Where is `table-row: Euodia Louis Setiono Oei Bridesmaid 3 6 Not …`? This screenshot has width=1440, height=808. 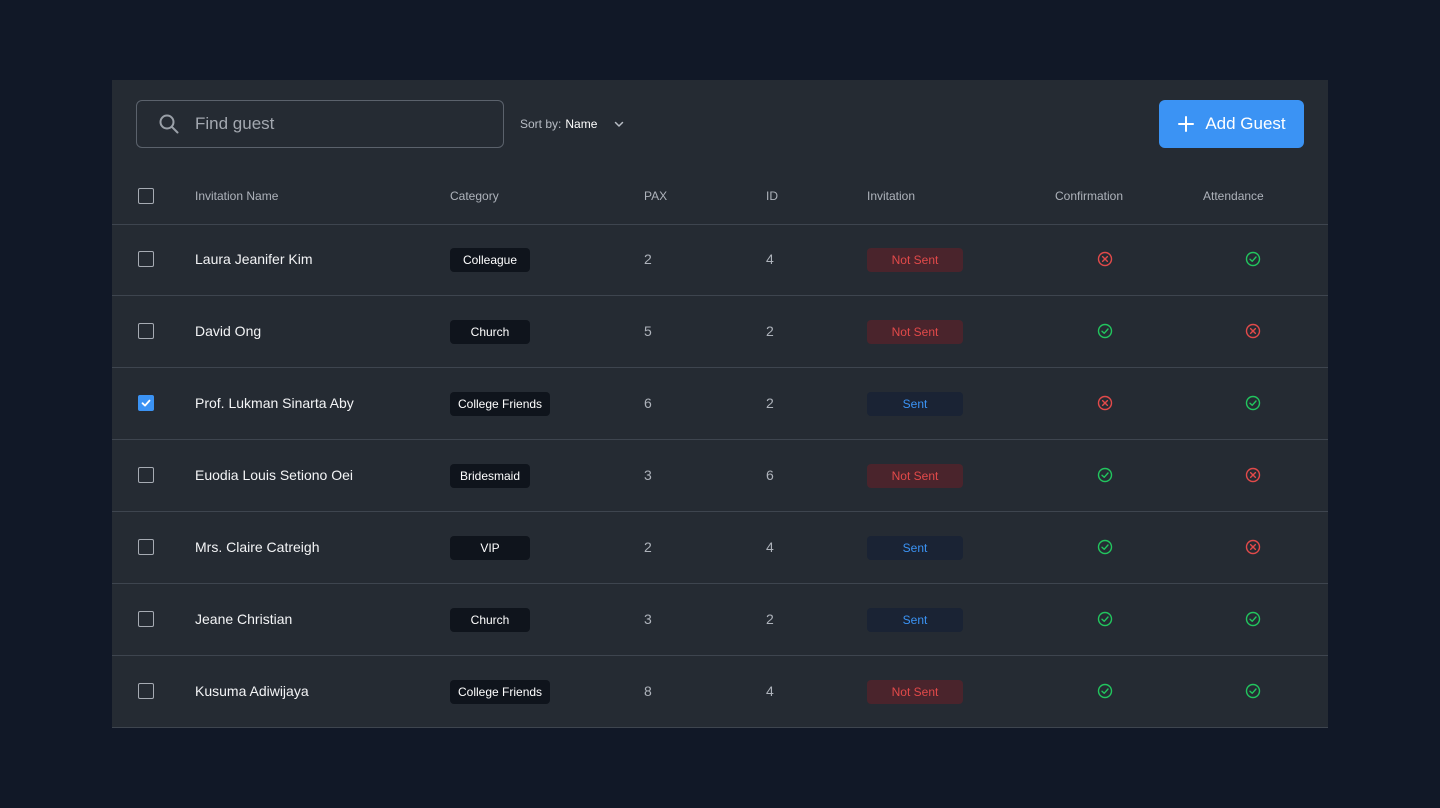
table-row: Euodia Louis Setiono Oei Bridesmaid 3 6 Not … is located at coordinates (720, 476).